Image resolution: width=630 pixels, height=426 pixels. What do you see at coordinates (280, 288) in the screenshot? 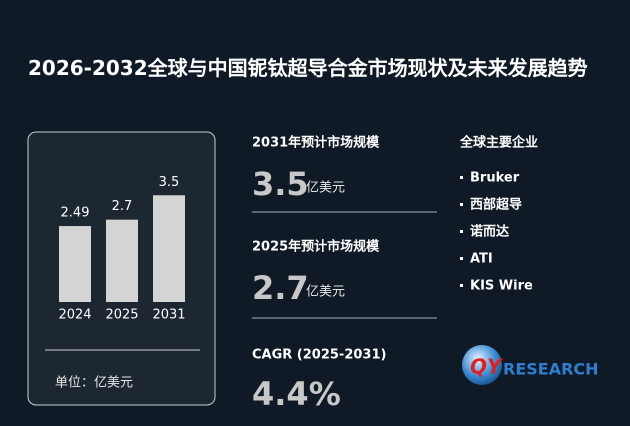
I see `stat-value: 2.7` at bounding box center [280, 288].